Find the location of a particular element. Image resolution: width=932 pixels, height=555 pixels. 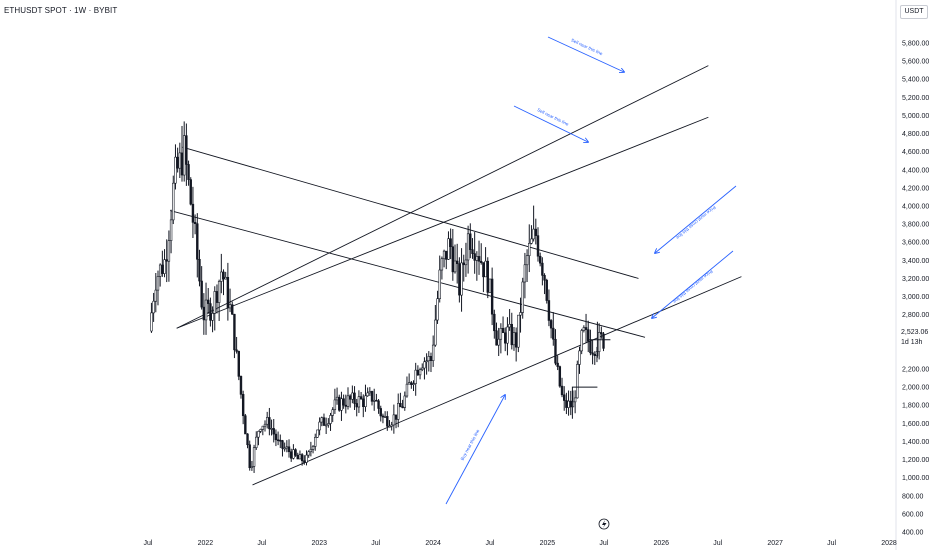

price-tick-26: 400.00 is located at coordinates (913, 533).